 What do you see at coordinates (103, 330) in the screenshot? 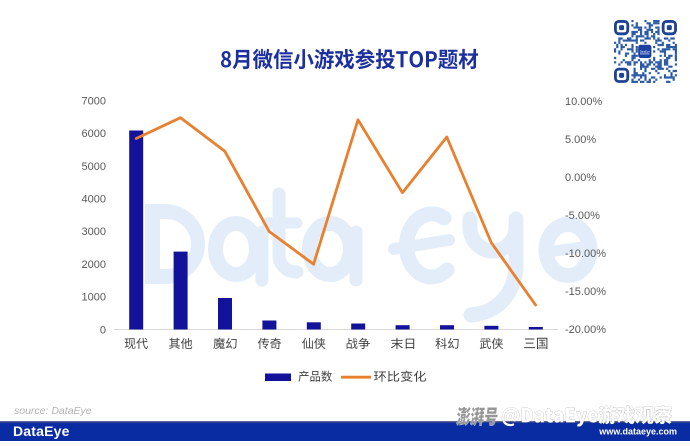
I see `svg-text: 0` at bounding box center [103, 330].